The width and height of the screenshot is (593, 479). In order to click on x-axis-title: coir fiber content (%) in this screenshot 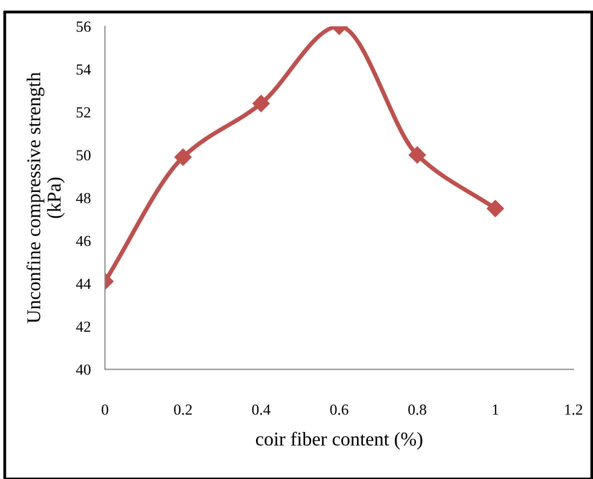, I will do `click(339, 441)`.